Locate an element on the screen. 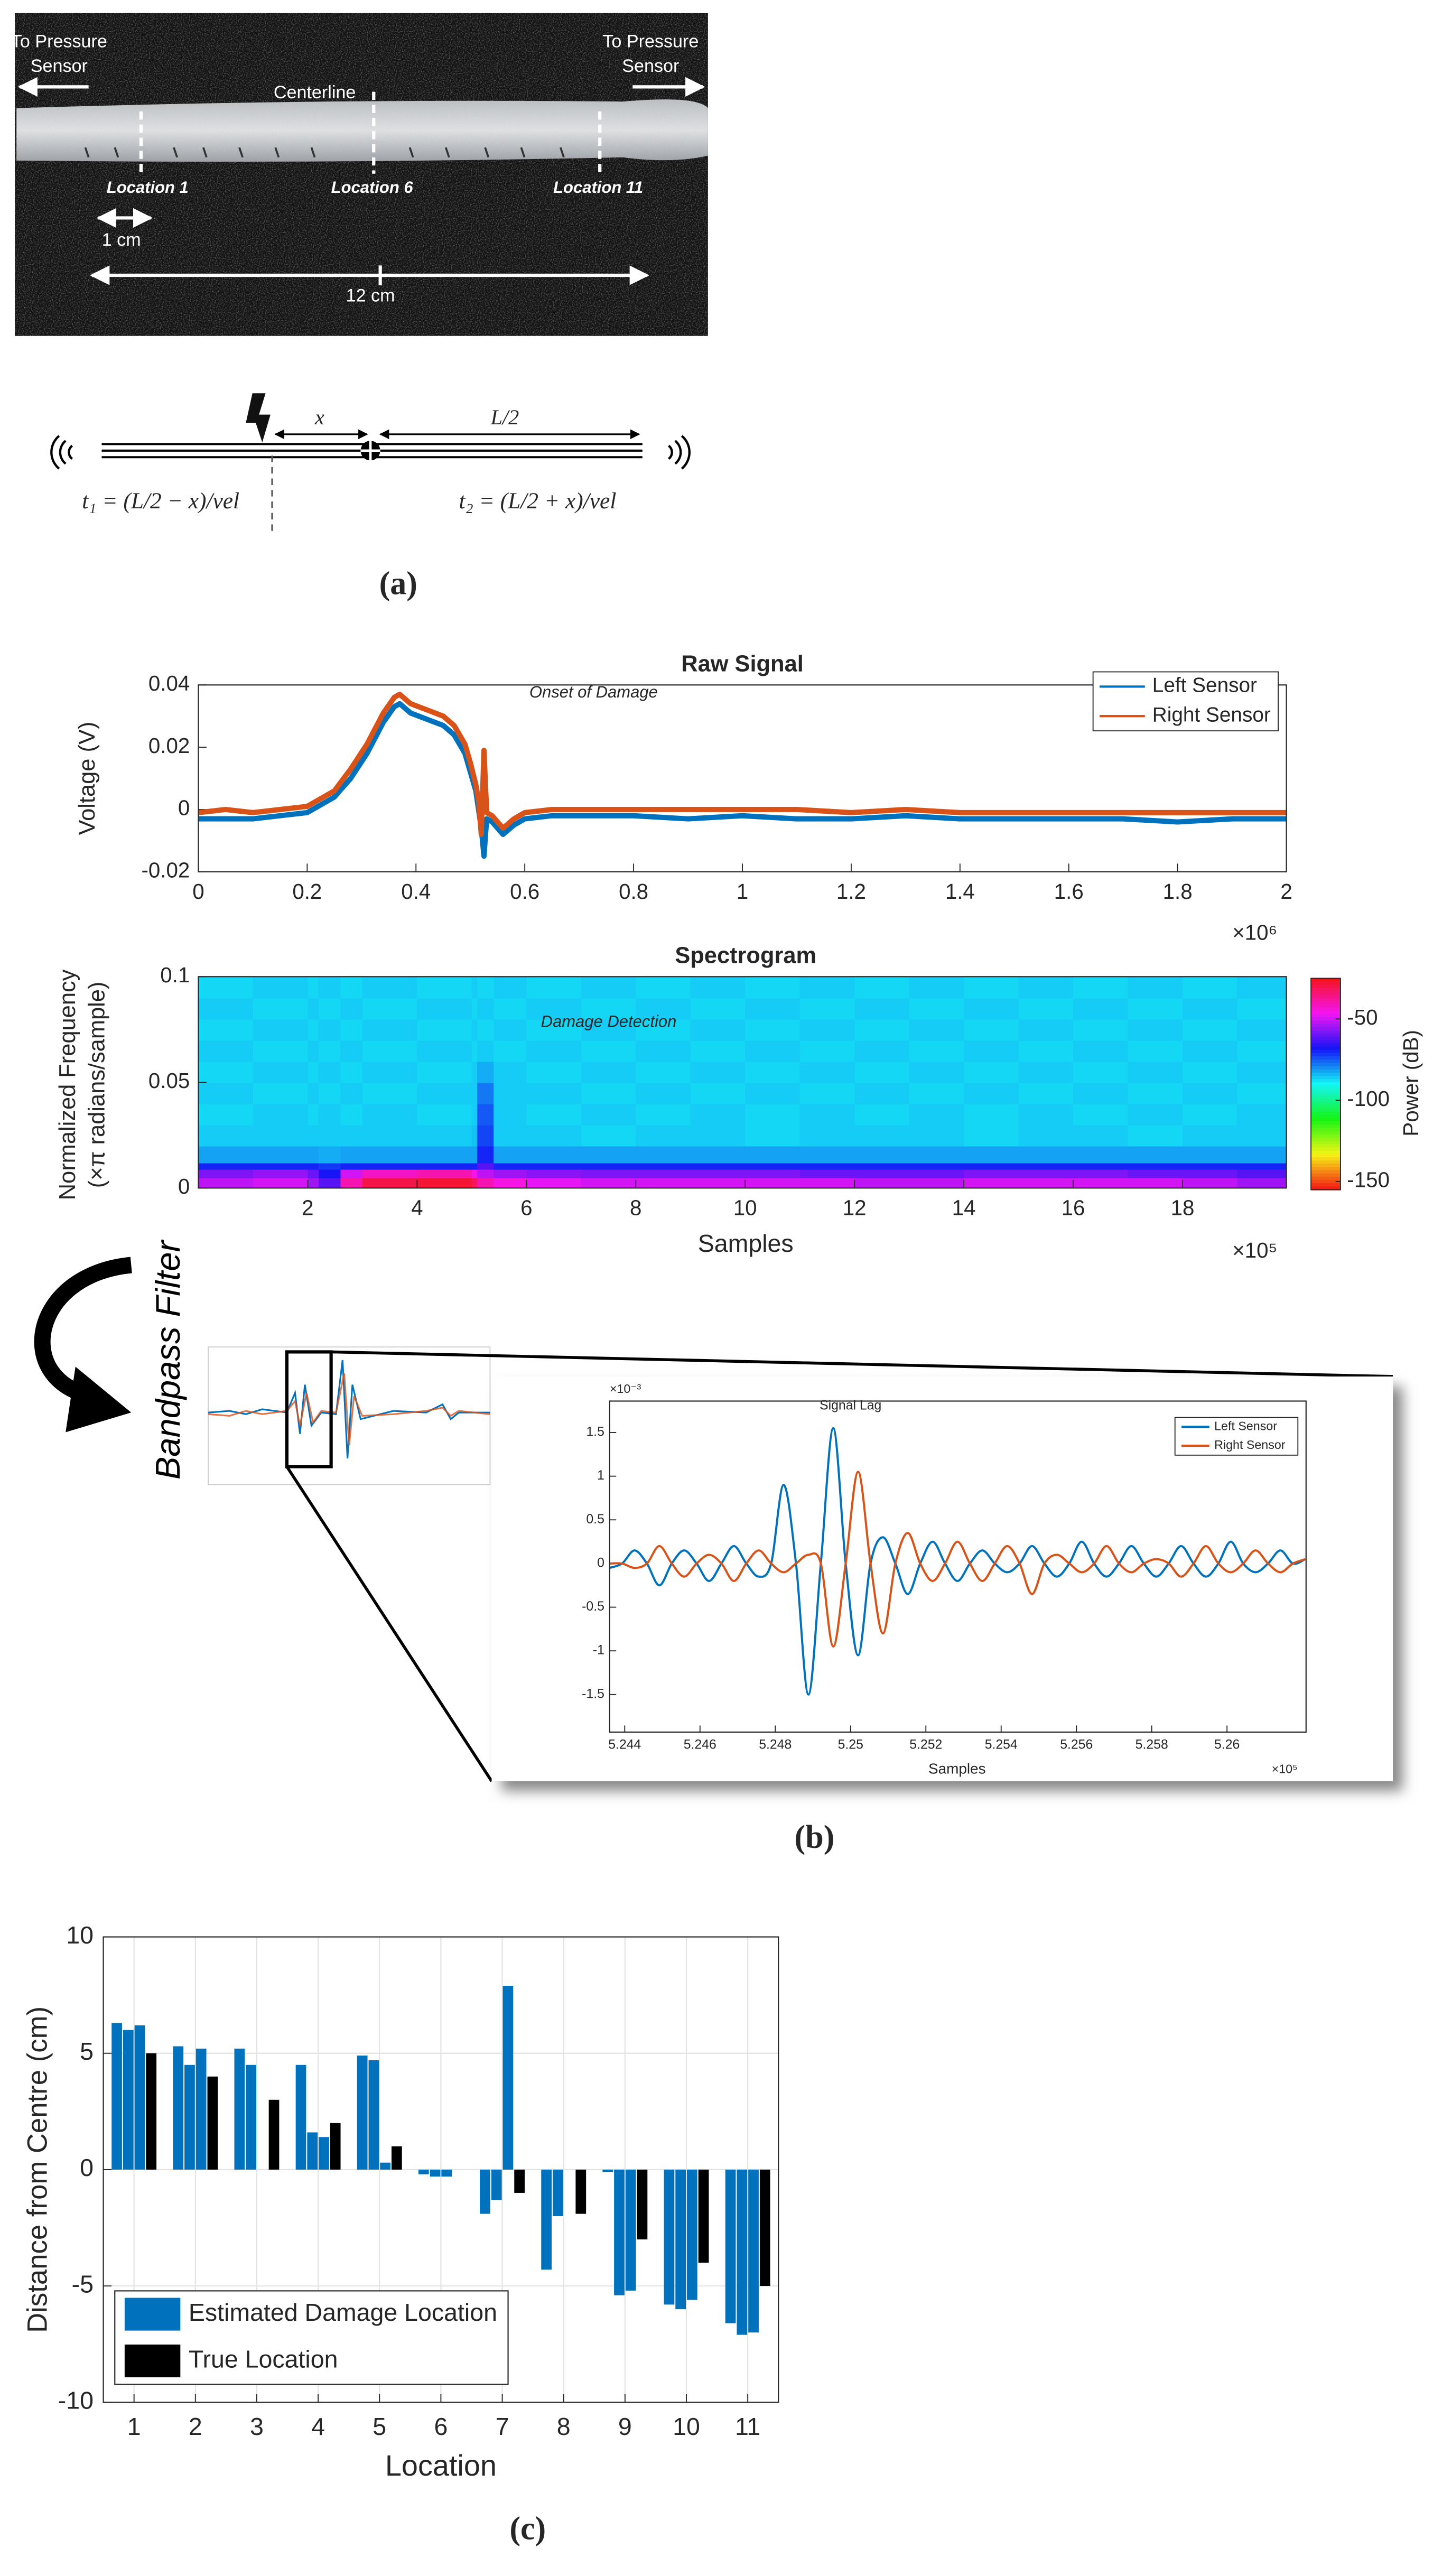 The image size is (1452, 2576). x-tick-label: 10 is located at coordinates (745, 1208).